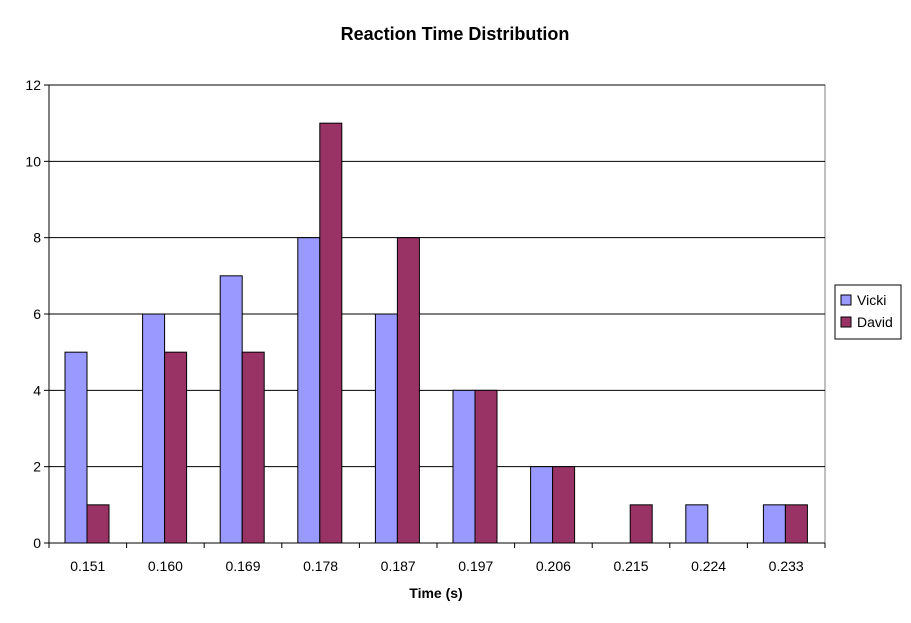  Describe the element at coordinates (475, 566) in the screenshot. I see `x-tick-label: 0.197` at that location.